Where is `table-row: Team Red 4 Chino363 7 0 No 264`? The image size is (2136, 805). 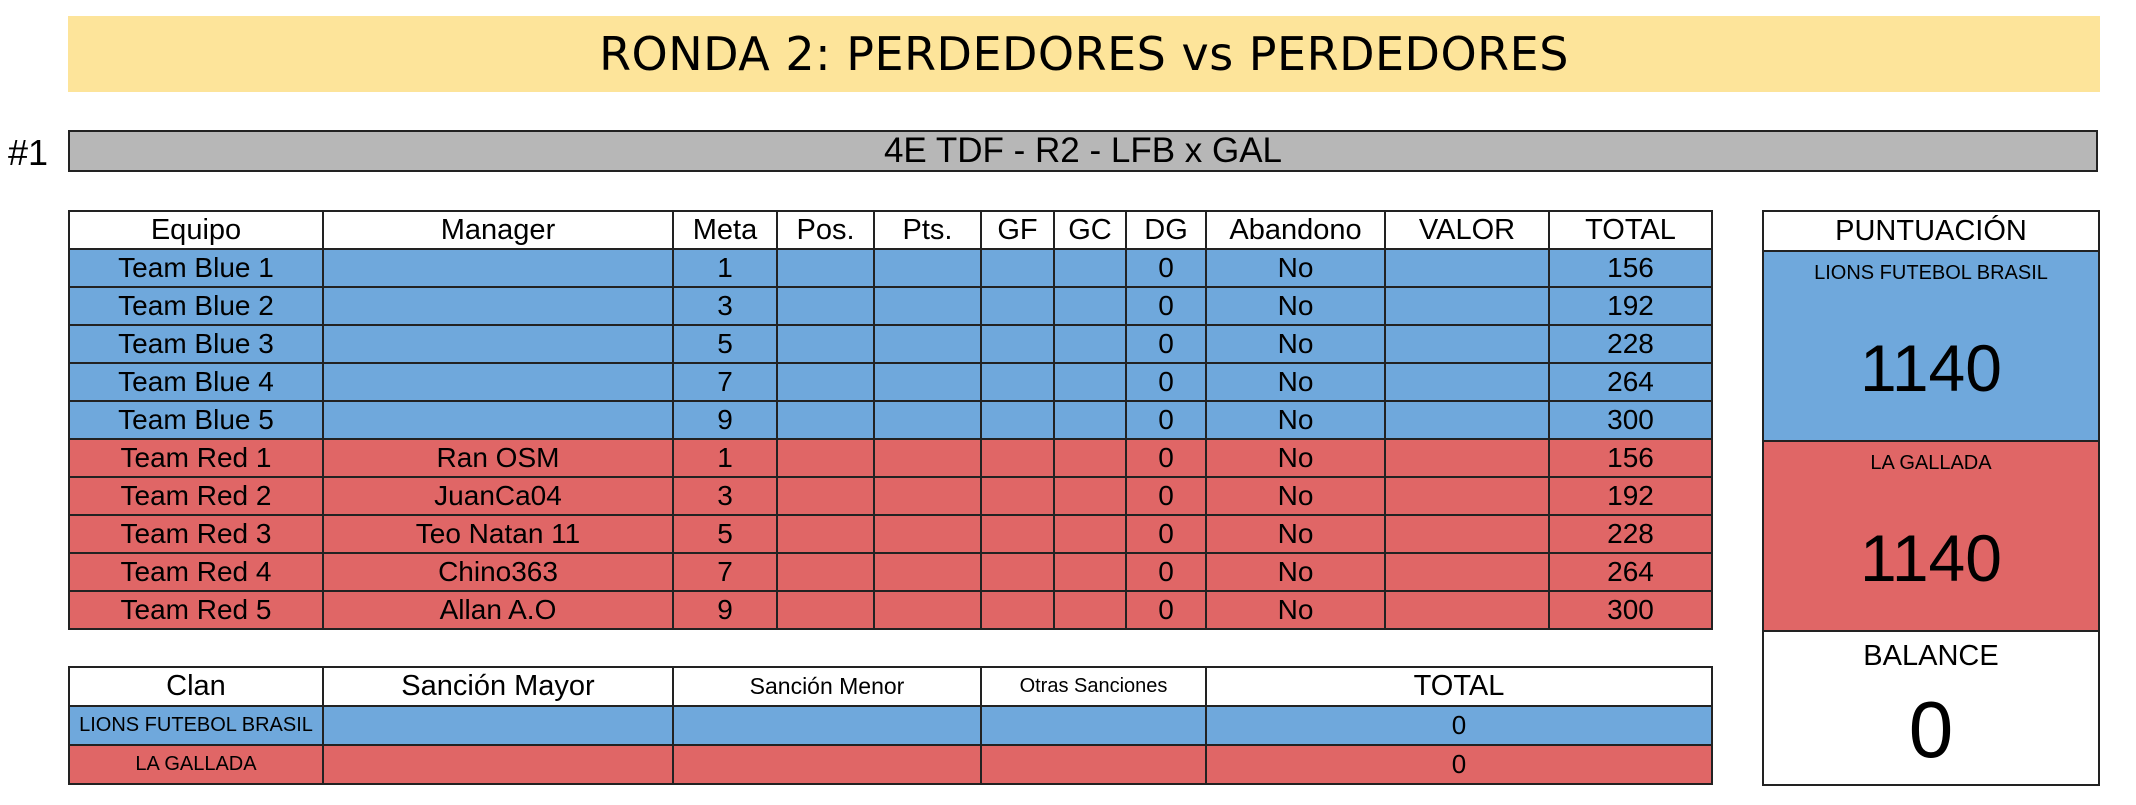
table-row: Team Red 4 Chino363 7 0 No 264 is located at coordinates (890, 572).